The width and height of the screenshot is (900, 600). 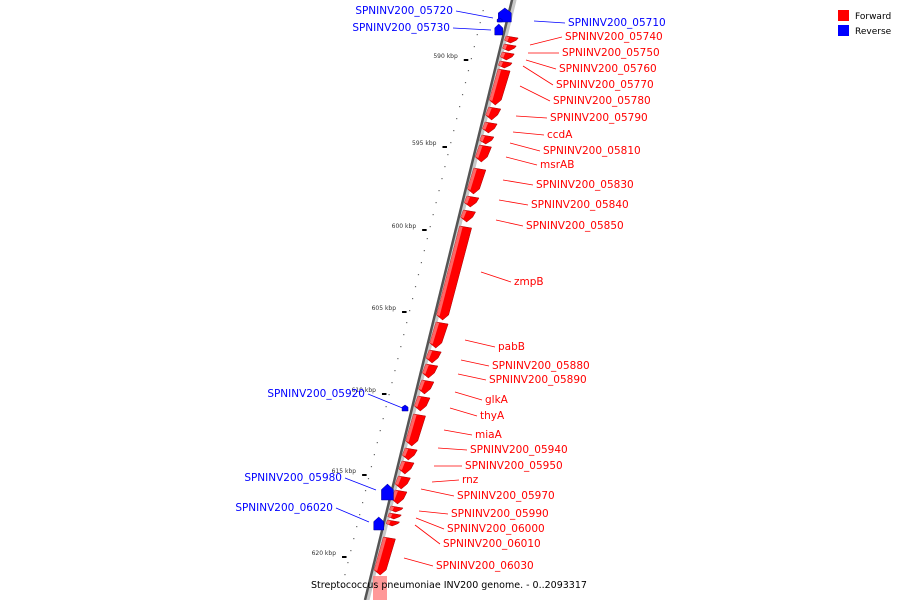 I want to click on gene-spninv200-05980-label: SPNINV200_05980, so click(x=293, y=478).